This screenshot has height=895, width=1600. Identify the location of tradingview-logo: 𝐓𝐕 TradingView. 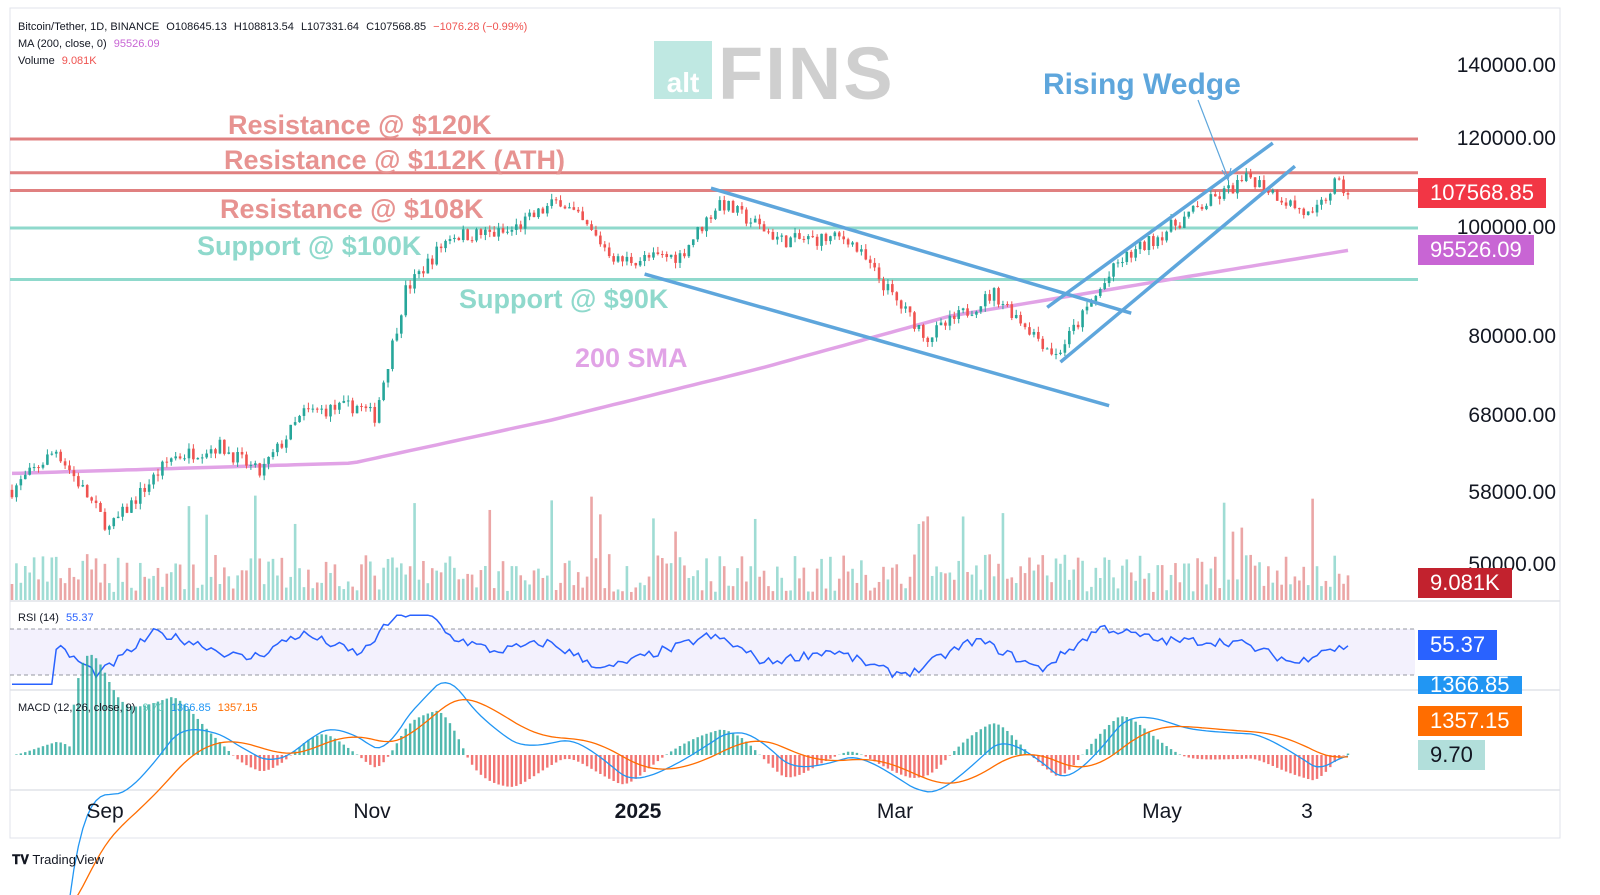
(58, 860).